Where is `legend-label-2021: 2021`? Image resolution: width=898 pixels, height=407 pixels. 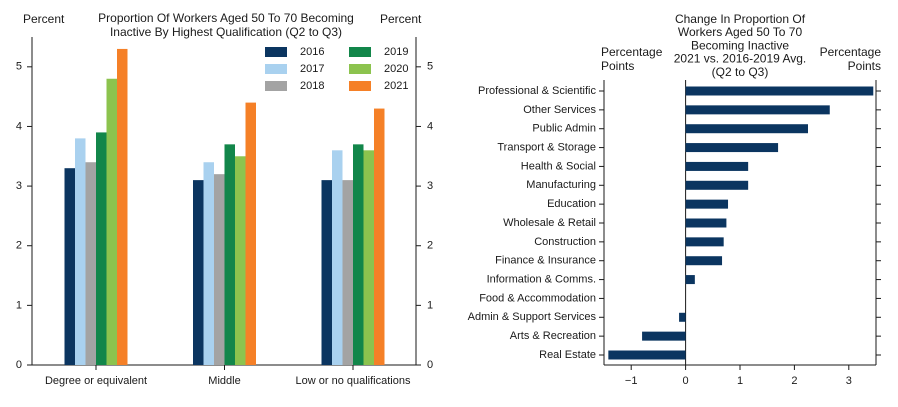
legend-label-2021: 2021 is located at coordinates (396, 86).